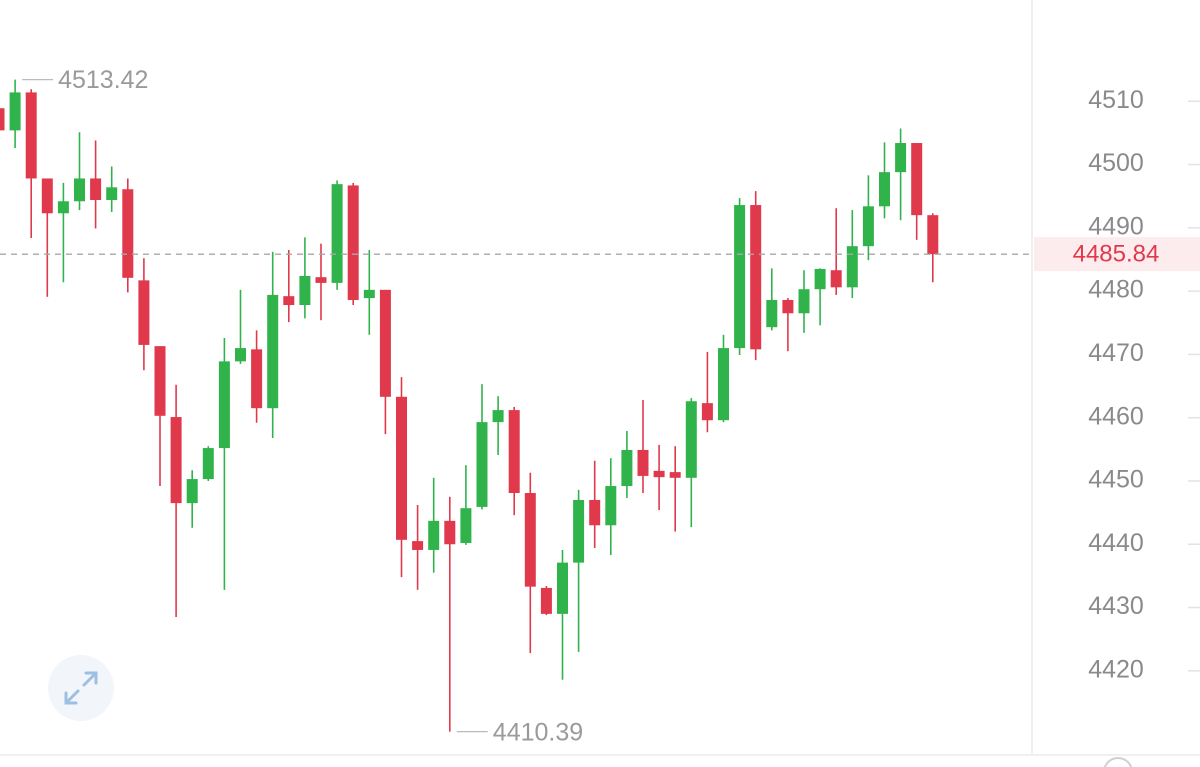 The image size is (1200, 767). I want to click on y-tick-label: 4480, so click(1116, 290).